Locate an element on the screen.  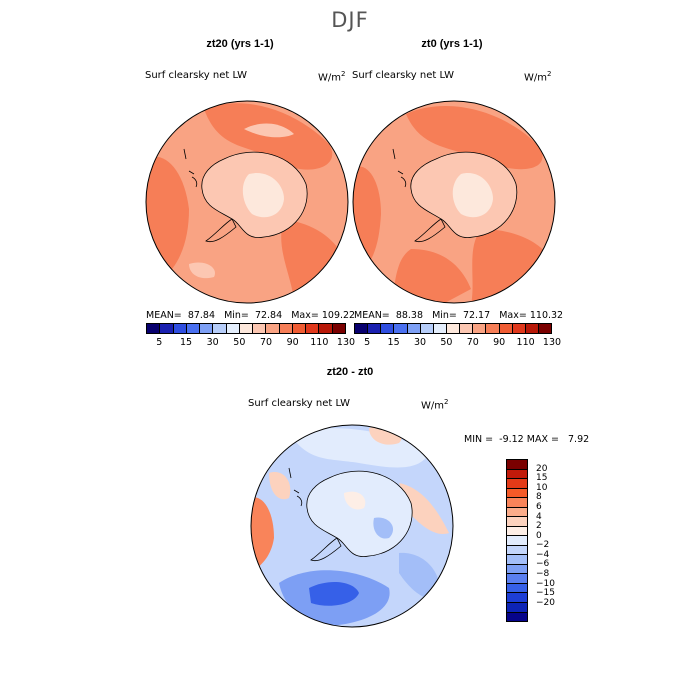
diff-panel-title: zt20 - zt0 is located at coordinates (350, 372).